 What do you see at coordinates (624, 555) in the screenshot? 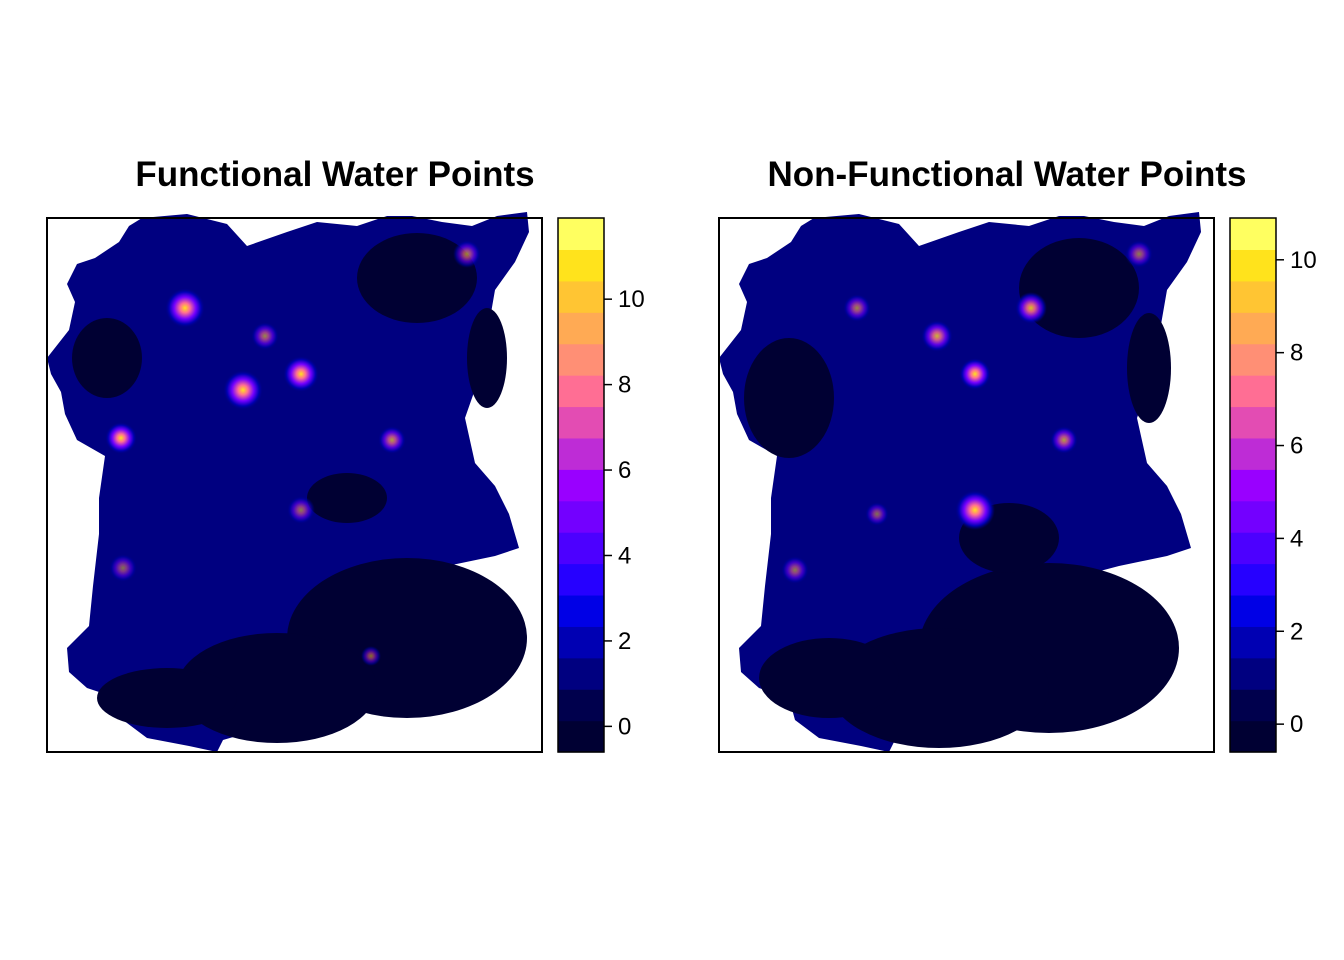
I see `legend-tick-label-functional-4: 4` at bounding box center [624, 555].